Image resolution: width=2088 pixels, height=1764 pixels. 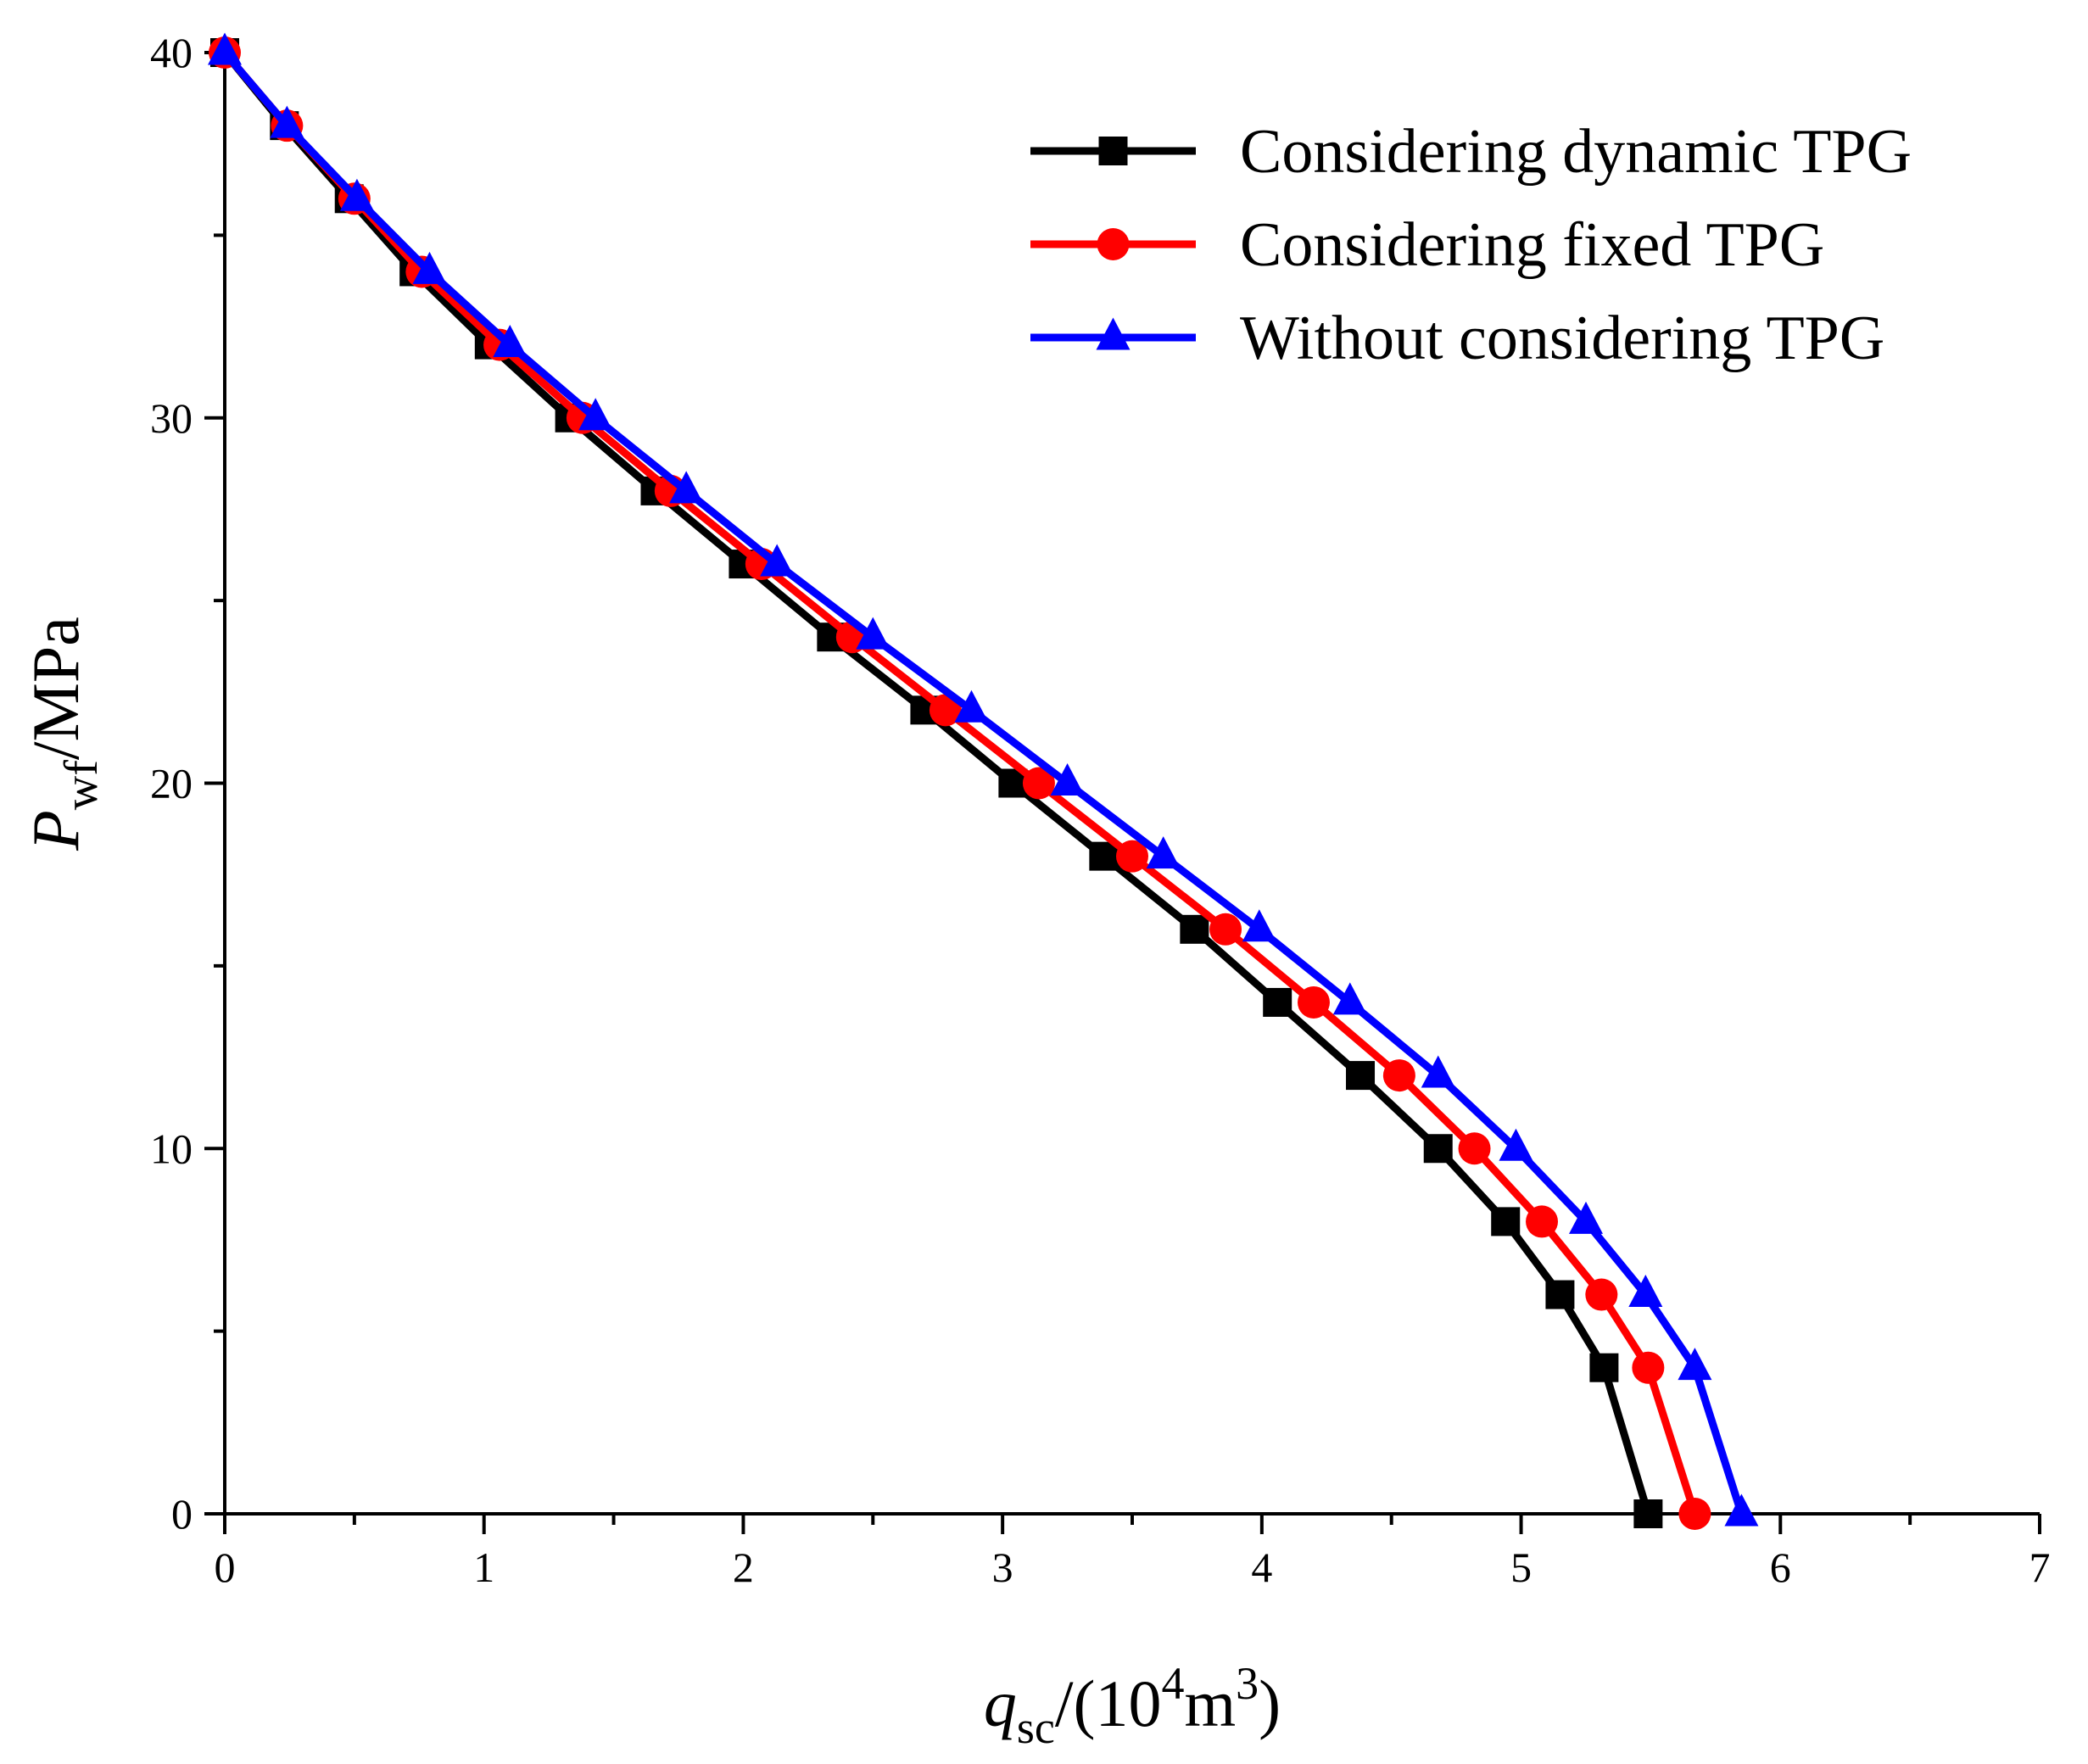 What do you see at coordinates (1532, 245) in the screenshot?
I see `legend-label: Considering fixed TPG` at bounding box center [1532, 245].